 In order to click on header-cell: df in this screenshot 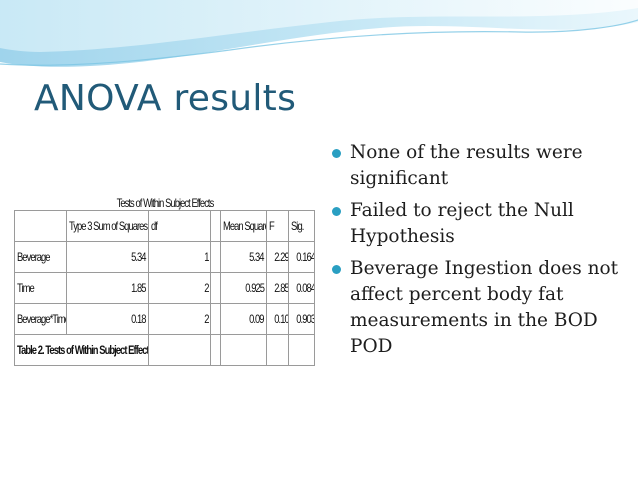, I will do `click(179, 226)`.